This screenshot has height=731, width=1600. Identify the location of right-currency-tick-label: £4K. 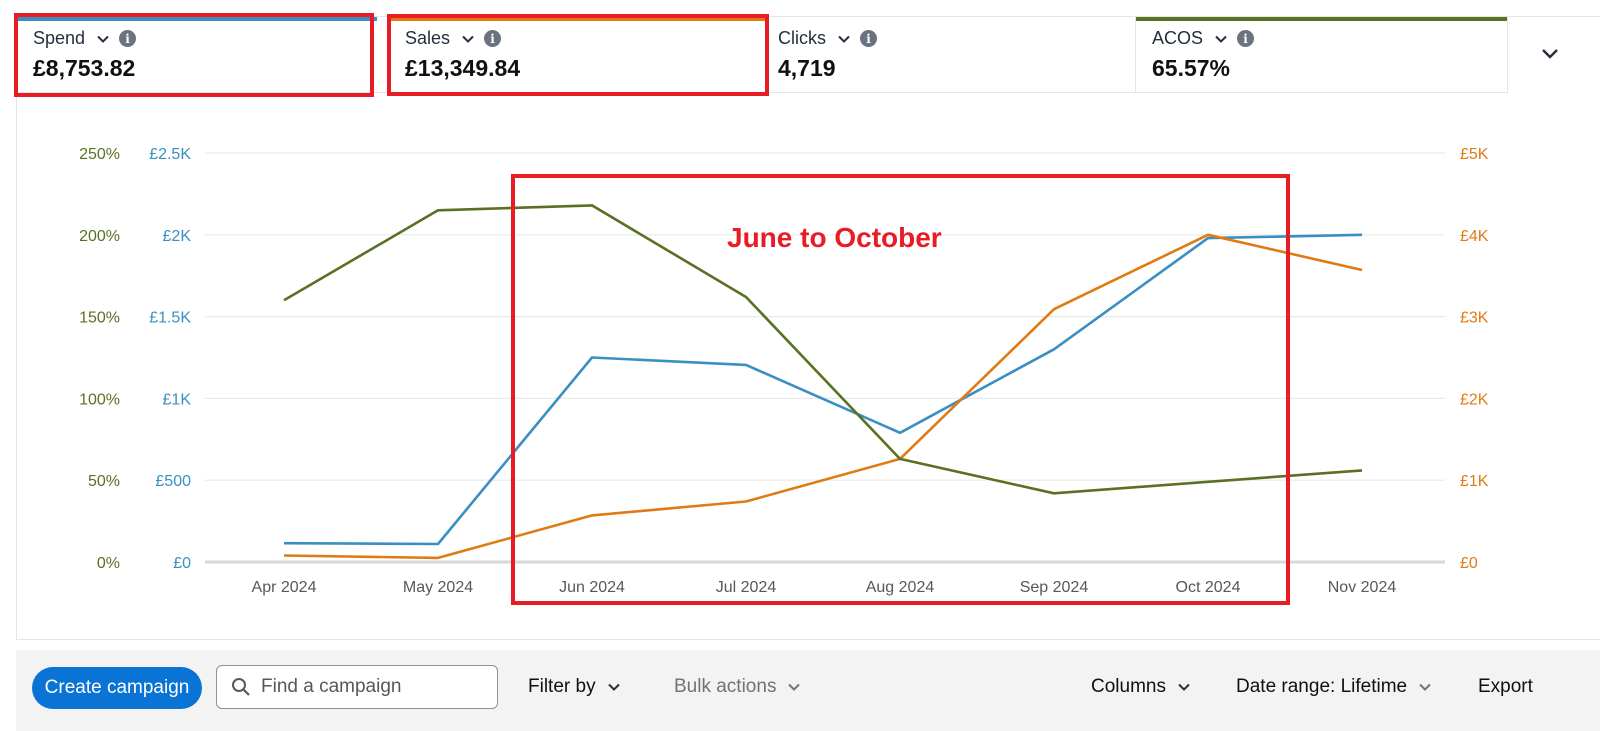
(1474, 236).